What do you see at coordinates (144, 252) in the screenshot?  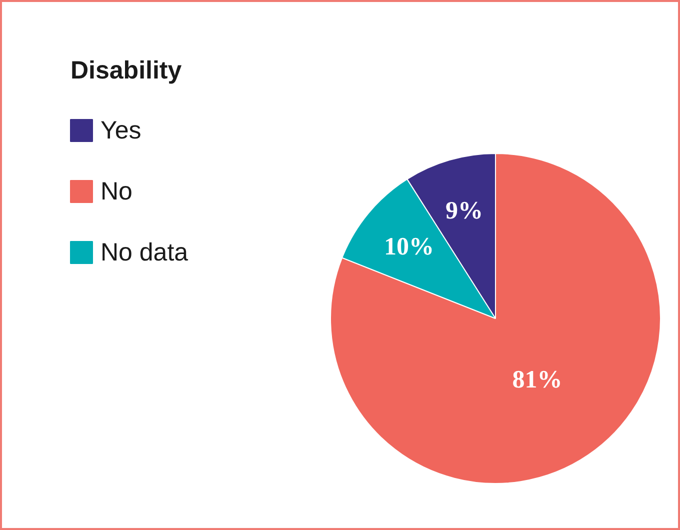 I see `legend-label: No data` at bounding box center [144, 252].